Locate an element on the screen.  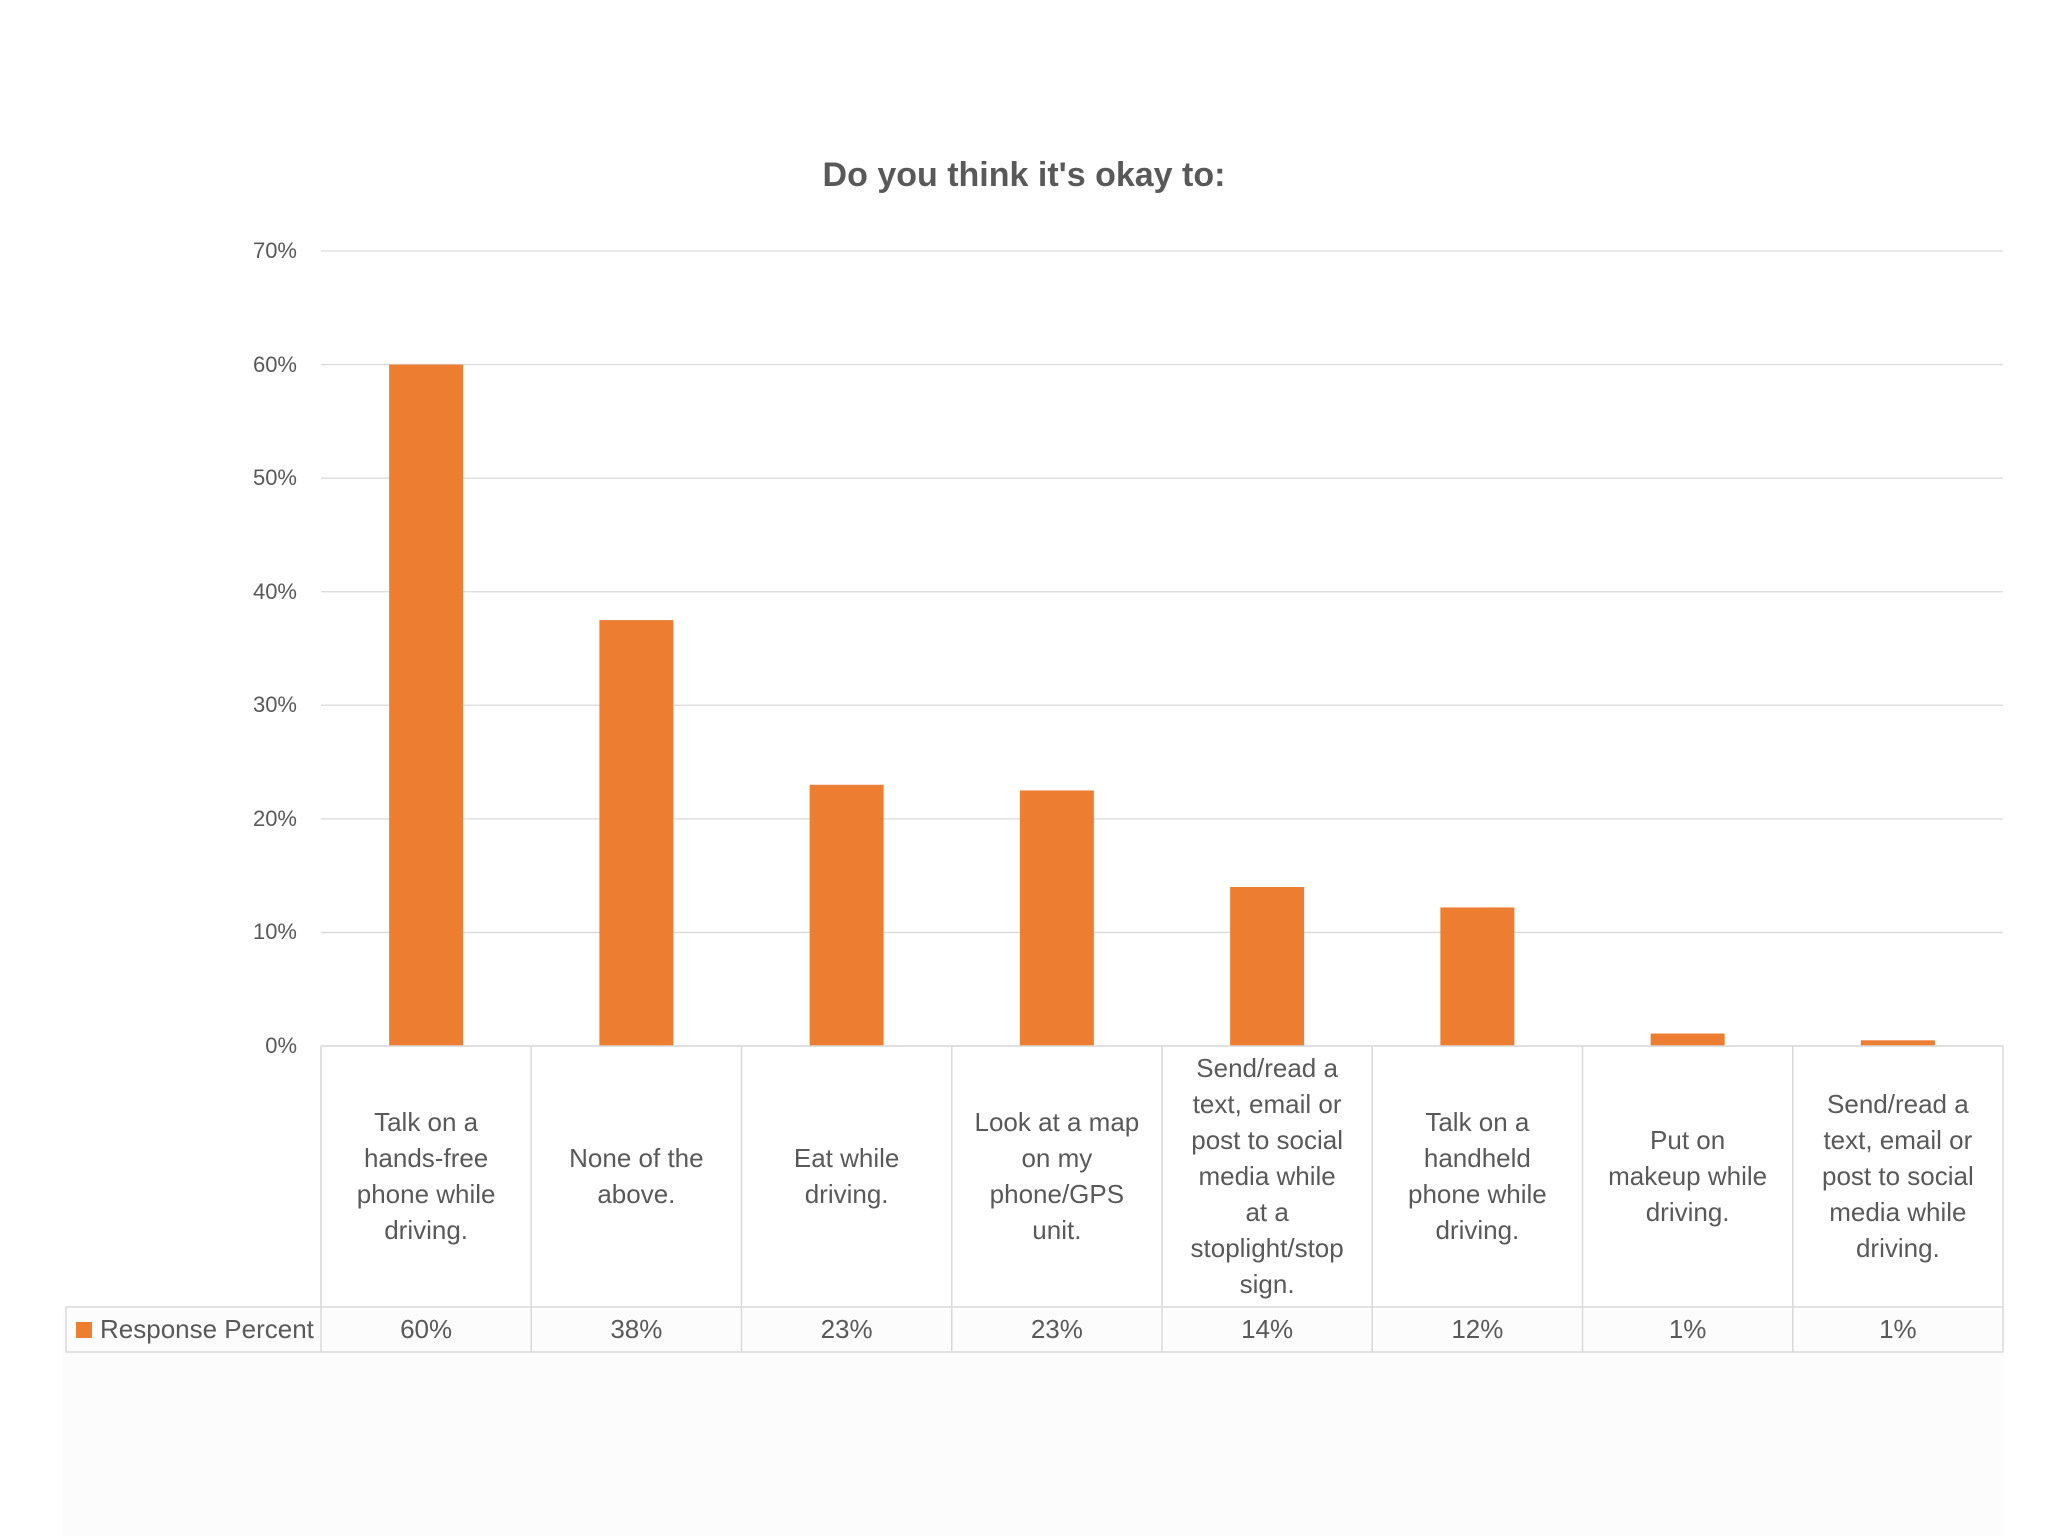
data-table-value: 14% is located at coordinates (1267, 1329).